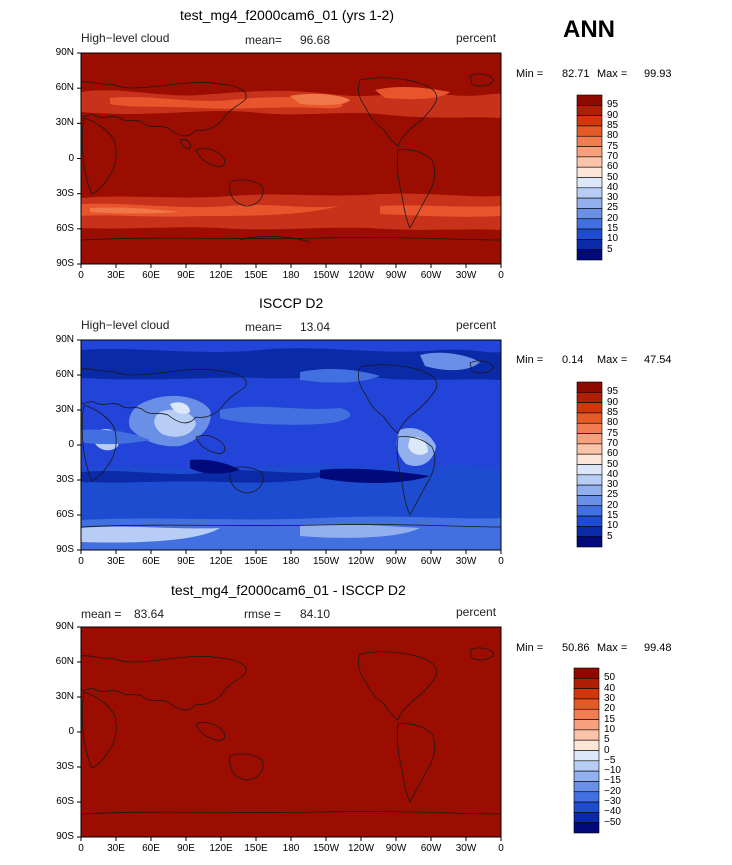 The width and height of the screenshot is (732, 865). I want to click on colorbar-level-label: 5, so click(610, 536).